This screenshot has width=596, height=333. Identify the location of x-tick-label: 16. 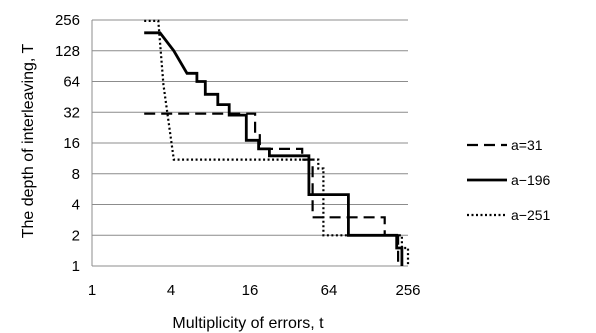
(250, 290).